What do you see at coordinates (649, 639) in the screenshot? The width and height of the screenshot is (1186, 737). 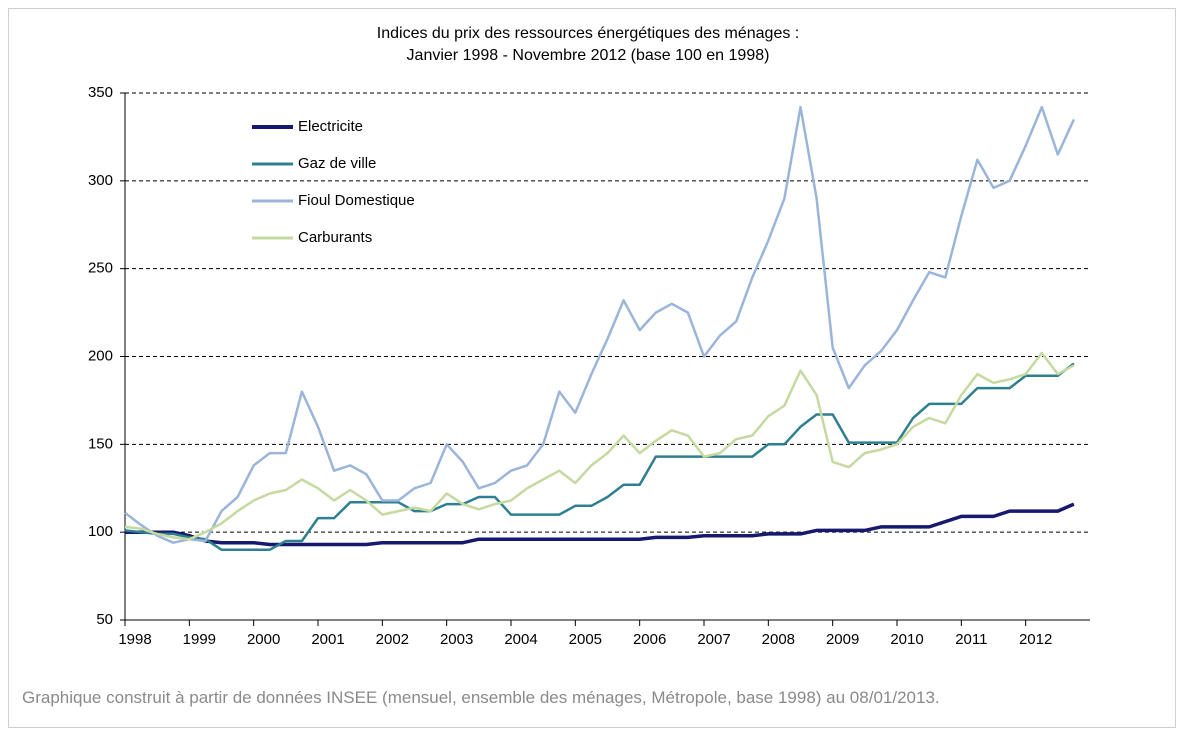 I see `x-tick-label: 2006` at bounding box center [649, 639].